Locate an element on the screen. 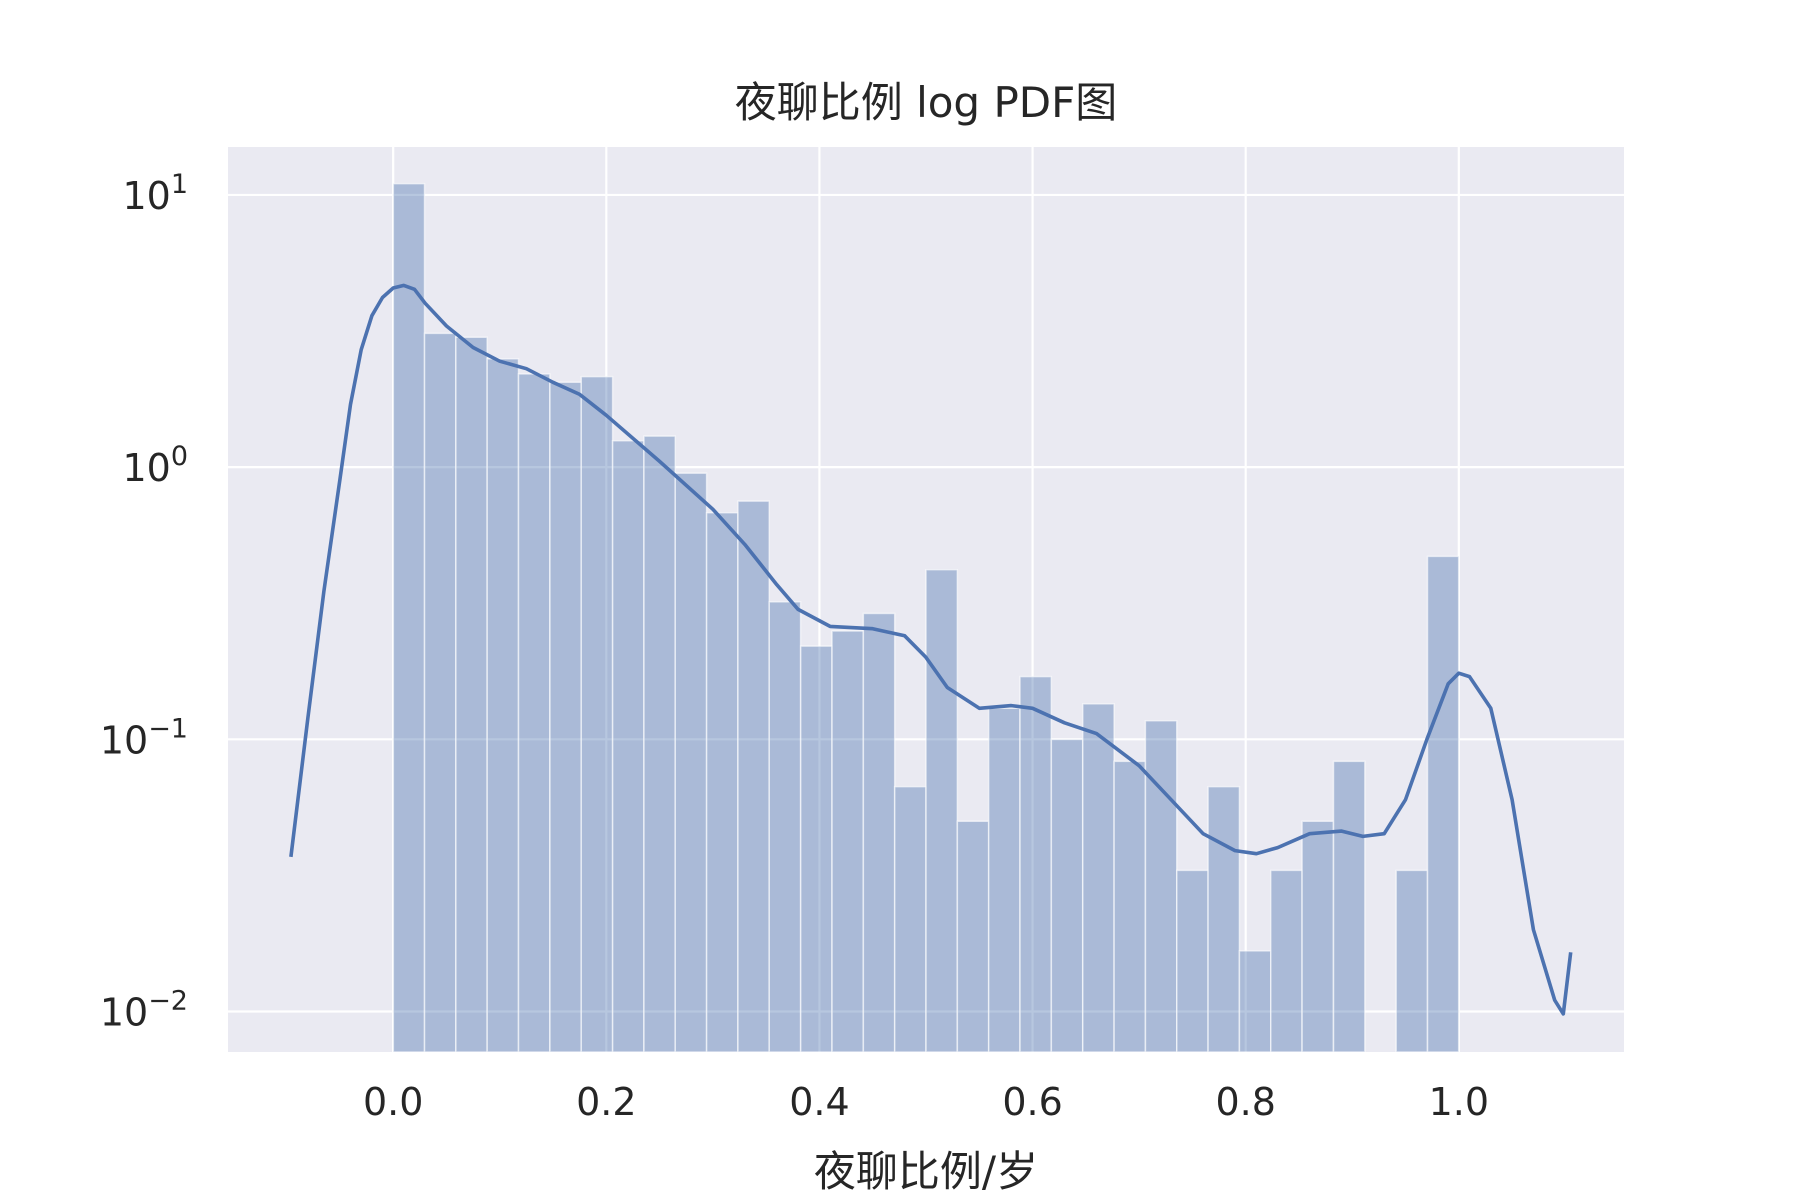  y-tick-label: 10¹ is located at coordinates (155, 193).